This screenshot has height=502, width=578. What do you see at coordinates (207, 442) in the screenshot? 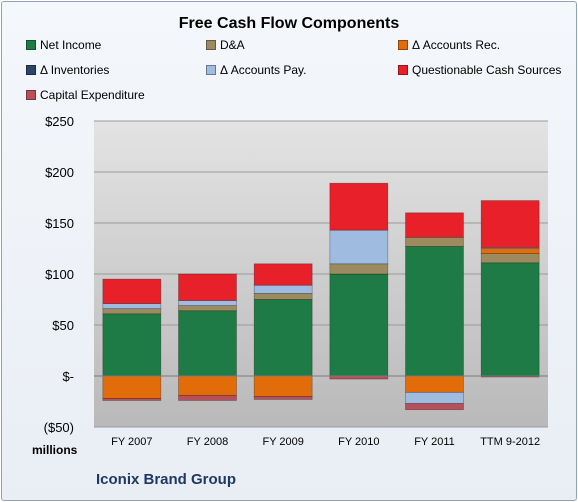
I see `x-tick-label: FY 2008` at bounding box center [207, 442].